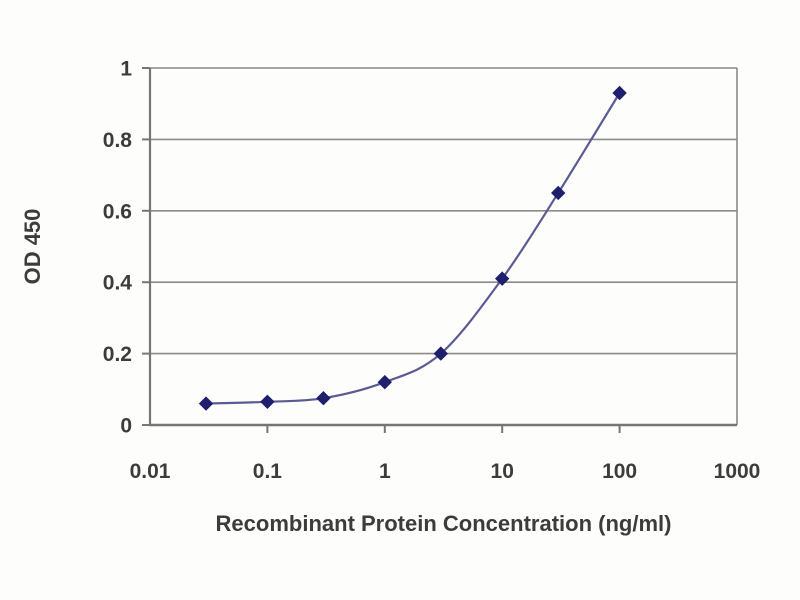  I want to click on y-tick-label: 1, so click(126, 69).